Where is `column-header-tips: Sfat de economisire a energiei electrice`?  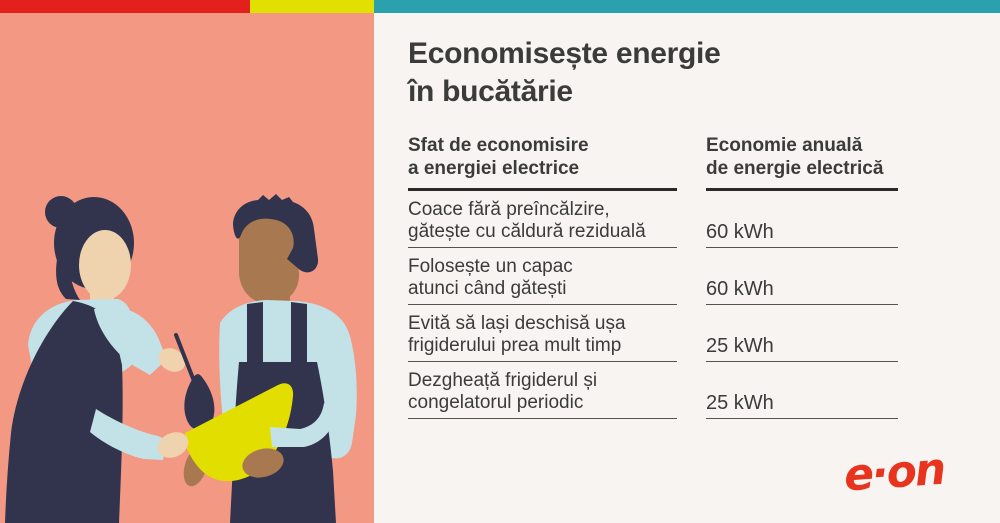
column-header-tips: Sfat de economisire a energiei electrice is located at coordinates (542, 162).